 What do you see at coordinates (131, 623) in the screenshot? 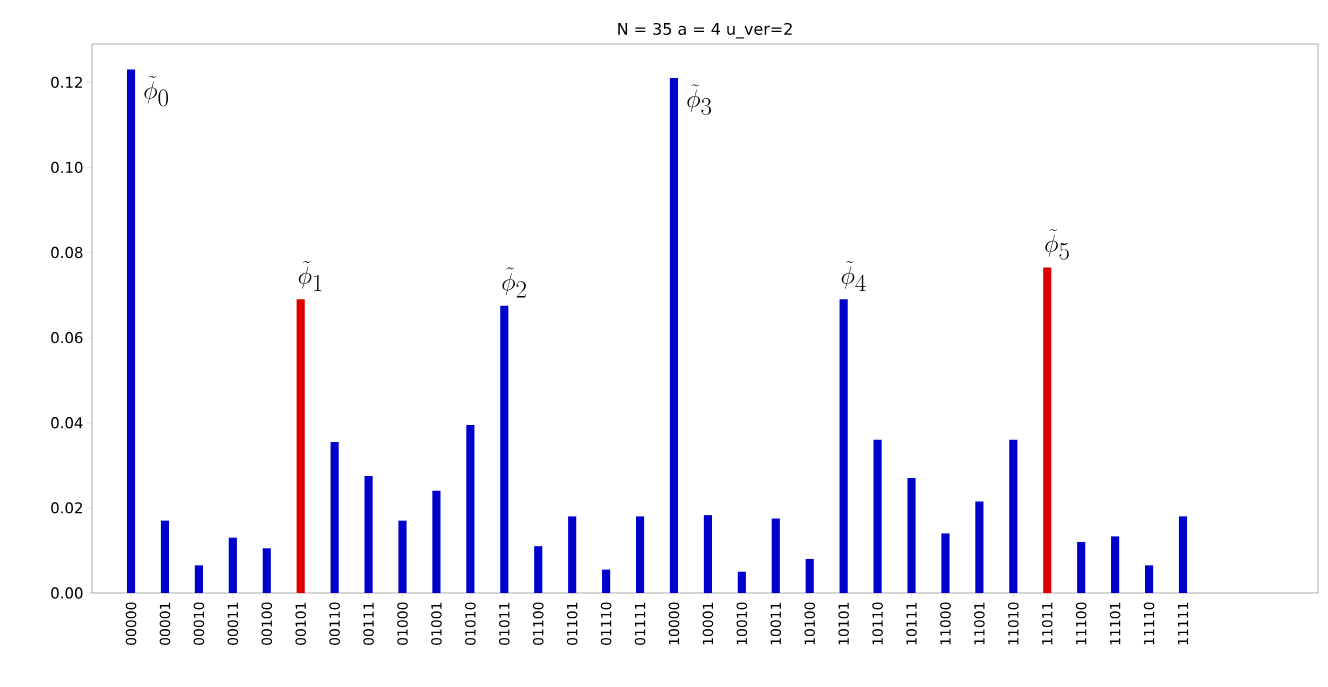
I see `x-tick-label: 00000` at bounding box center [131, 623].